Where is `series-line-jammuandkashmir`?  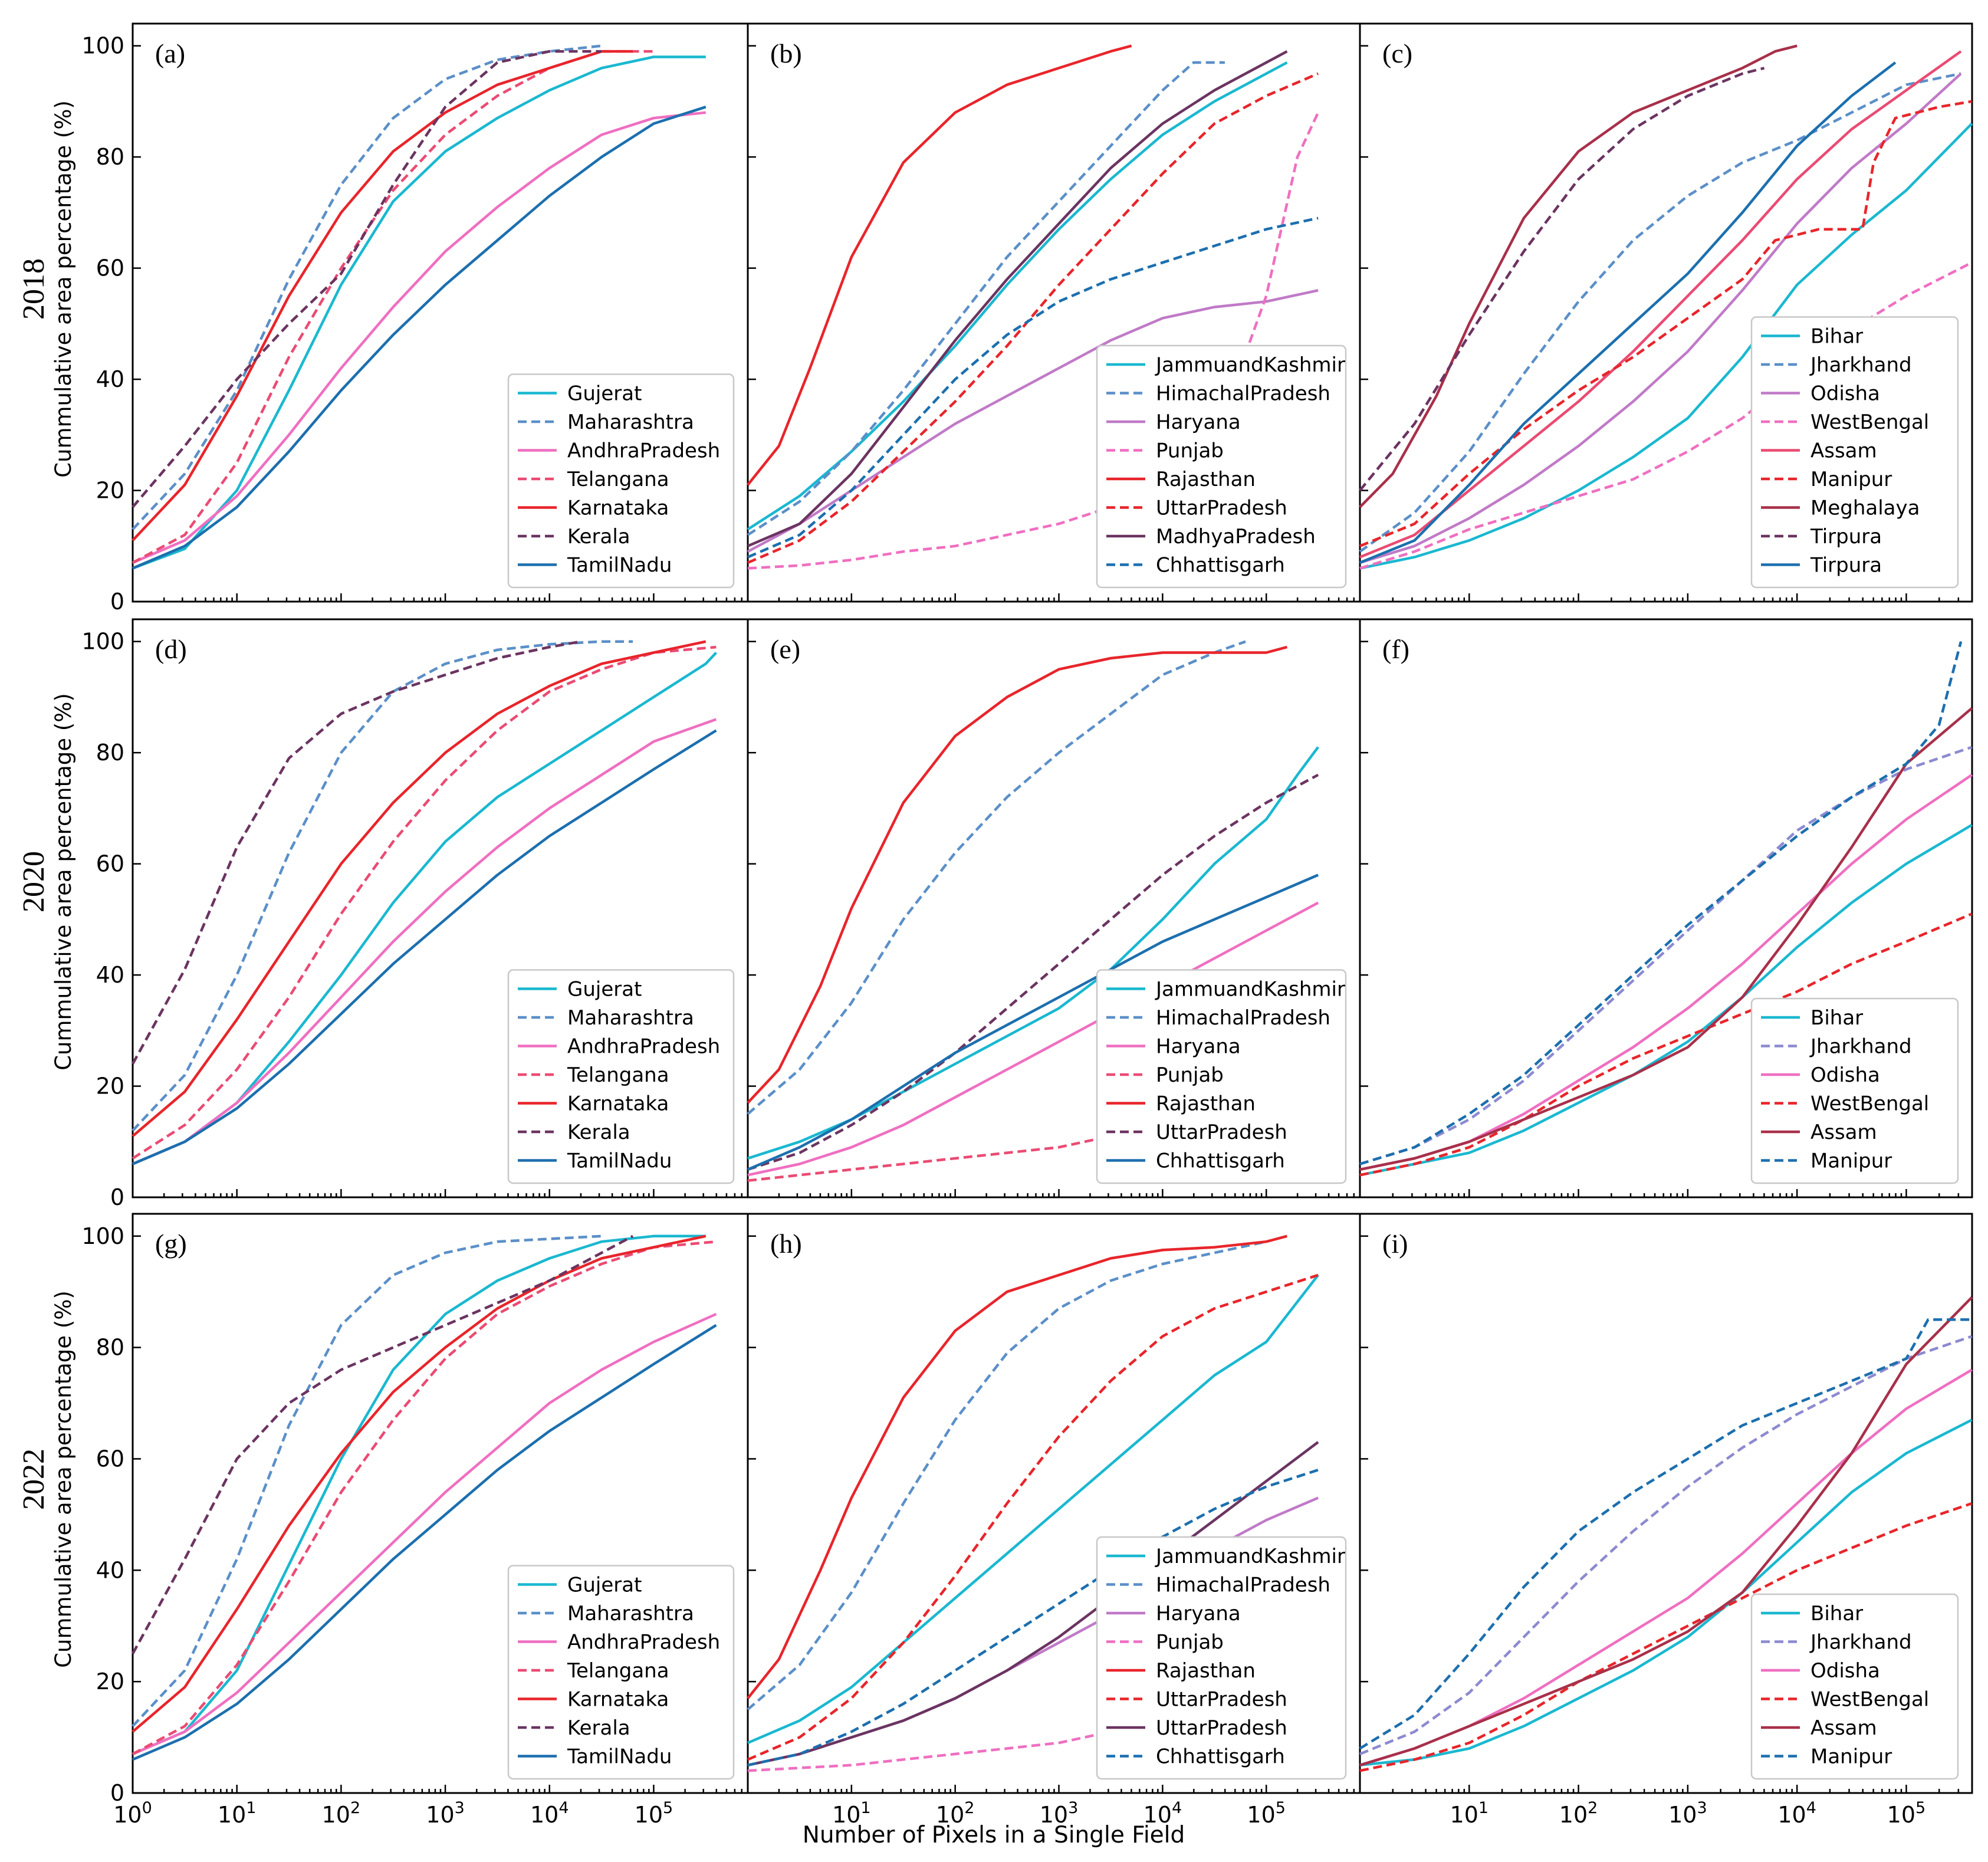
series-line-jammuandkashmir is located at coordinates (1033, 1510).